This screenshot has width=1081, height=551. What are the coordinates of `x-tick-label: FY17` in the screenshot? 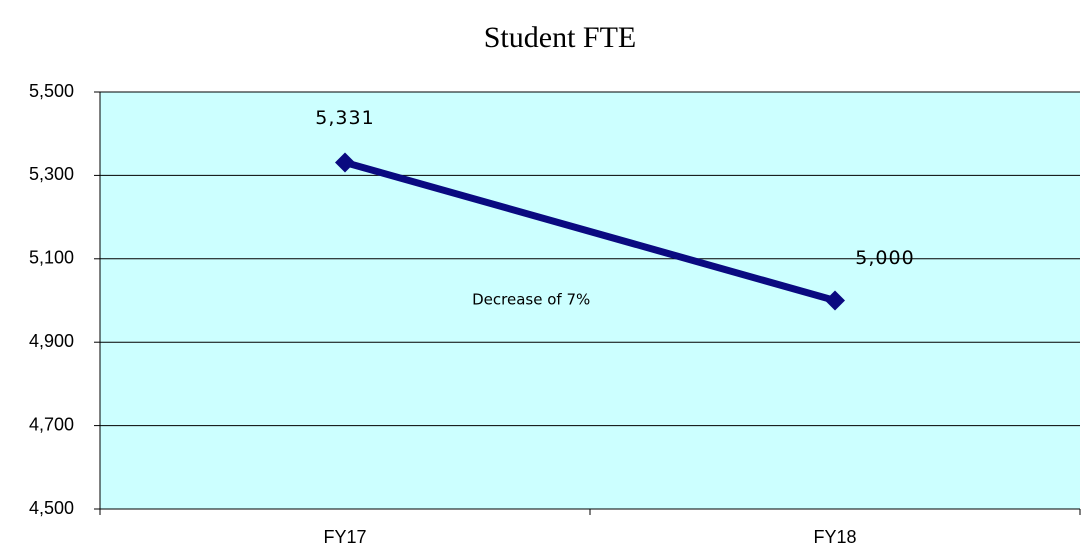 It's located at (344, 537).